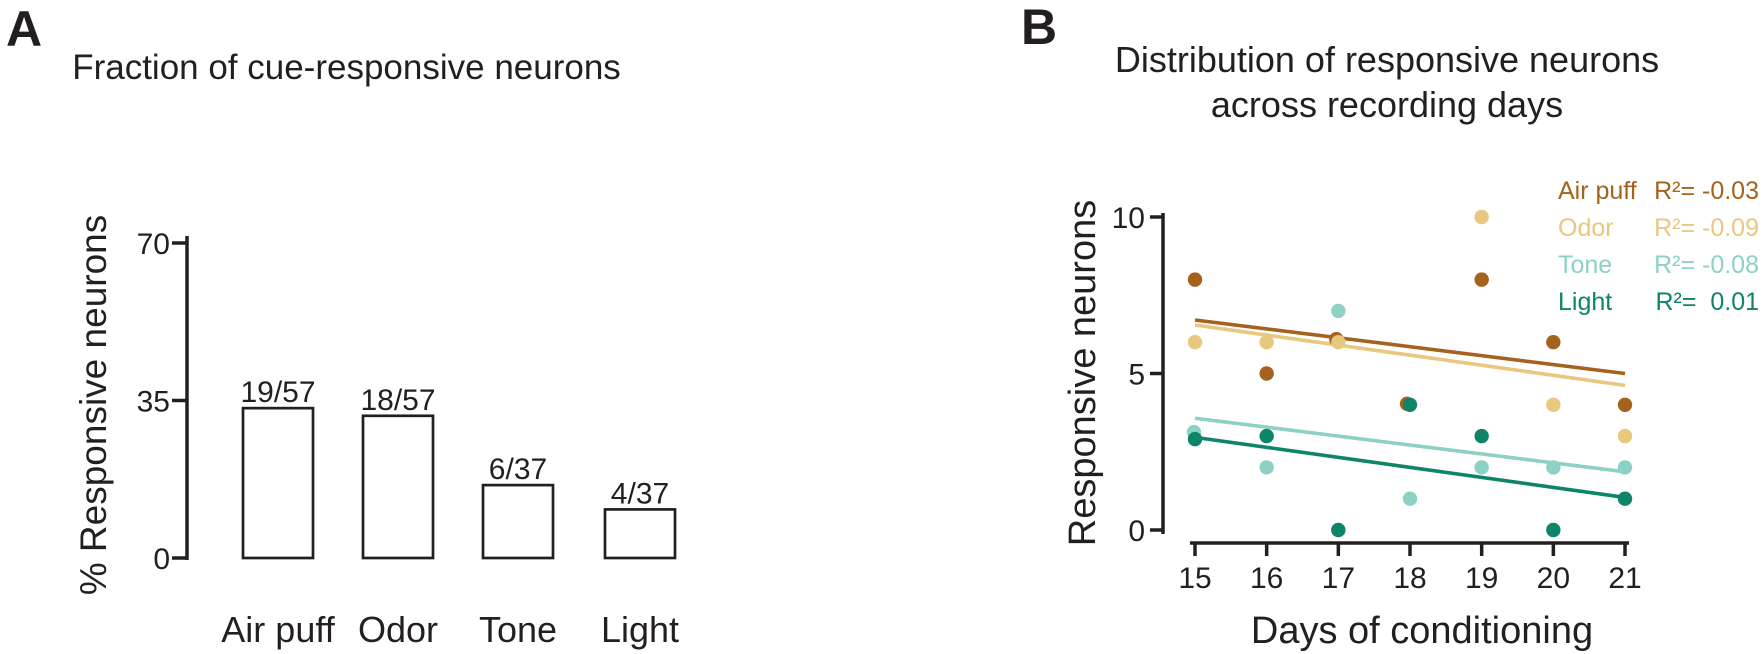 This screenshot has width=1763, height=654. I want to click on category-label-tone: Tone, so click(518, 629).